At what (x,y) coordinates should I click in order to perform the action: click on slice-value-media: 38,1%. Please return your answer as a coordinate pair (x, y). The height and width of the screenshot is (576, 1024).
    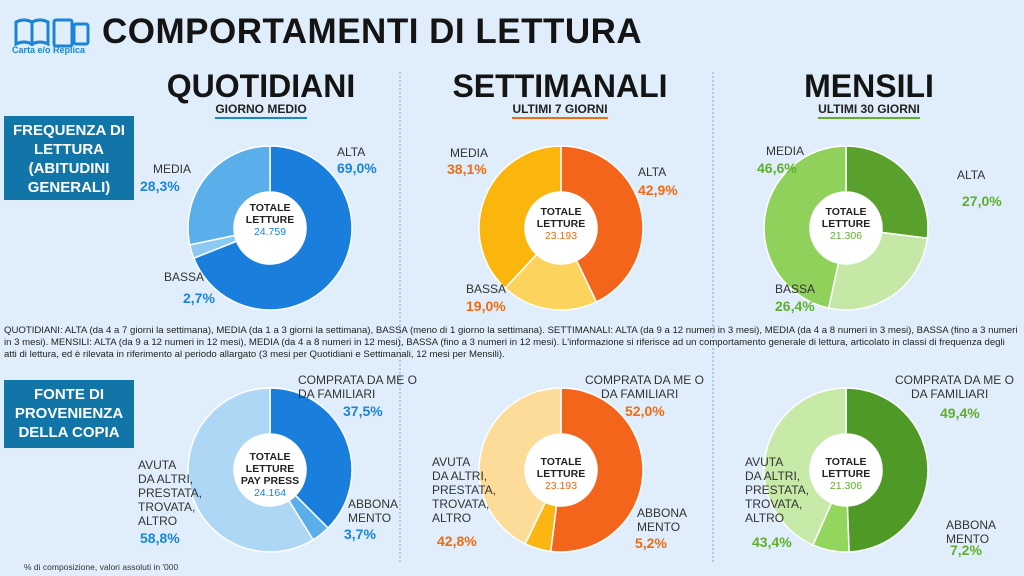
    Looking at the image, I should click on (467, 169).